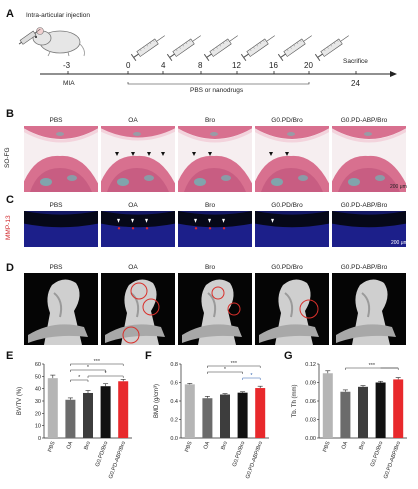 This screenshot has height=489, width=418. I want to click on panel-letter-e: E, so click(10, 356).